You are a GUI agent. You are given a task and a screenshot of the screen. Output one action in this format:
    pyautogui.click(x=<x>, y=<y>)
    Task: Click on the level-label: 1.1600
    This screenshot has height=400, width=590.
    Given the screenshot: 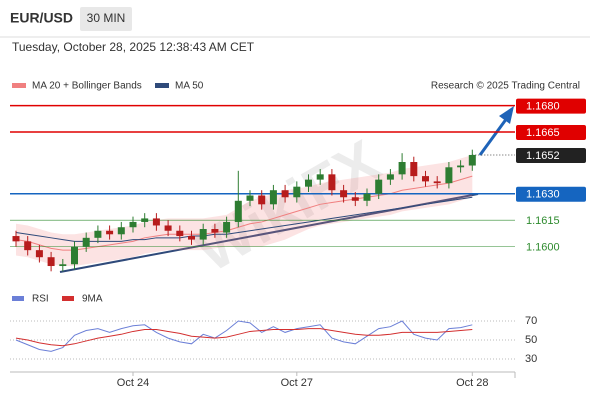 What is the action you would take?
    pyautogui.click(x=543, y=248)
    